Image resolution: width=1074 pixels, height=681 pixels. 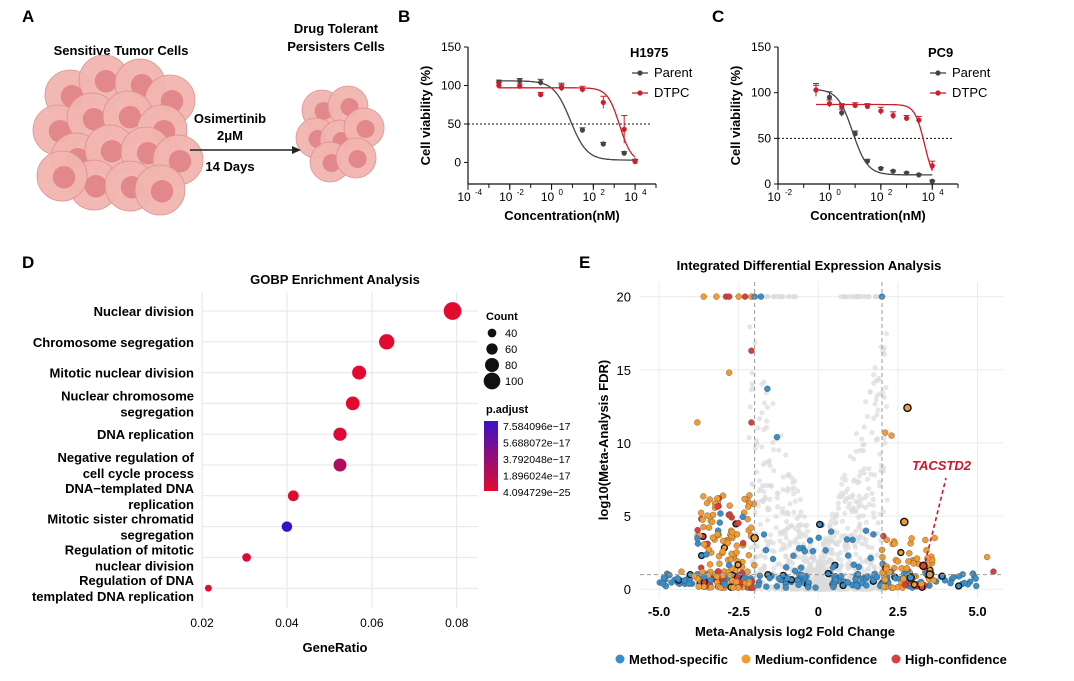 What do you see at coordinates (718, 16) in the screenshot?
I see `panel-letter-c: C` at bounding box center [718, 16].